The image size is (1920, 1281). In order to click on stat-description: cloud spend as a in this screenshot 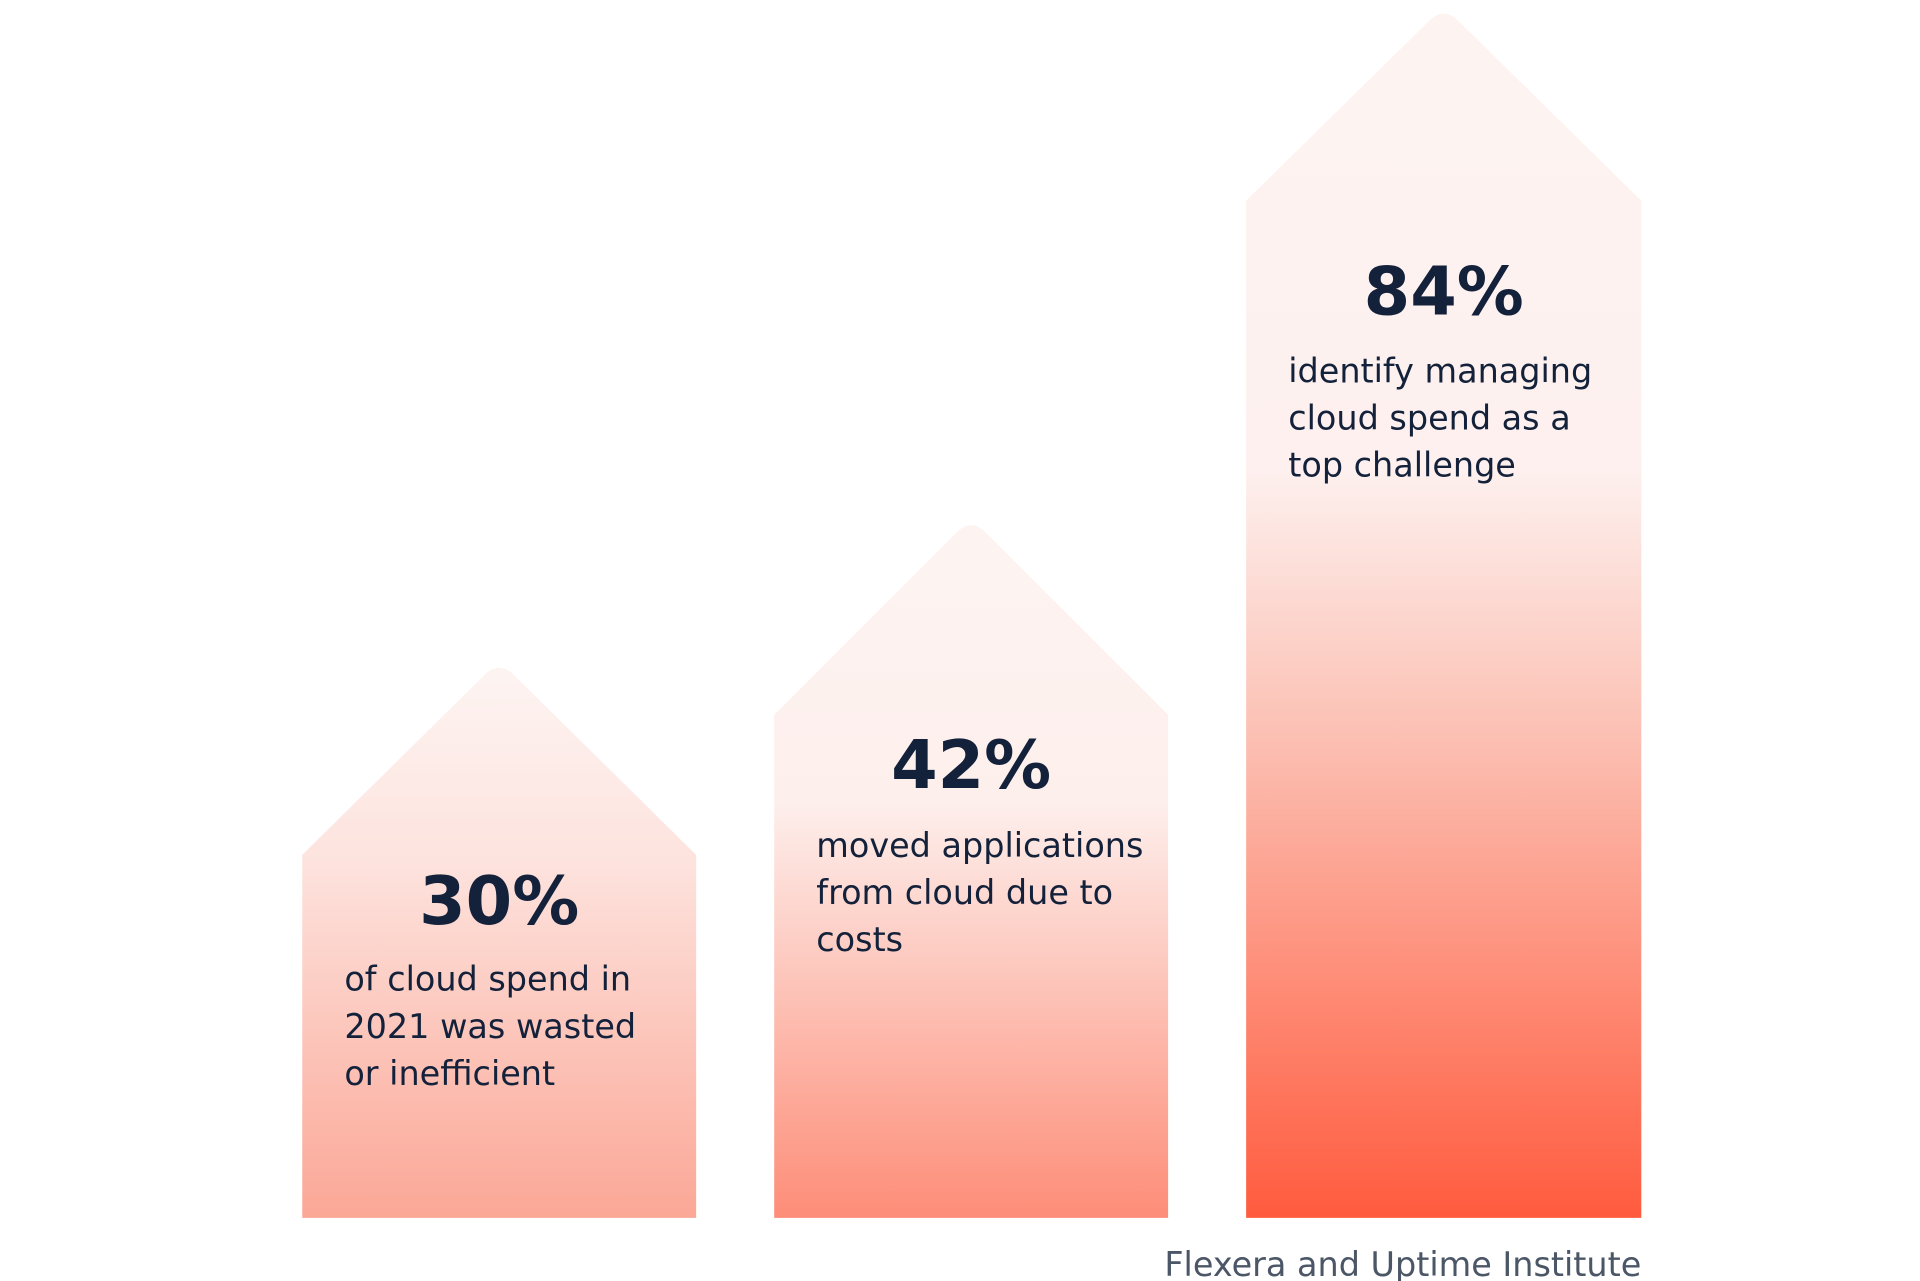, I will do `click(1429, 417)`.